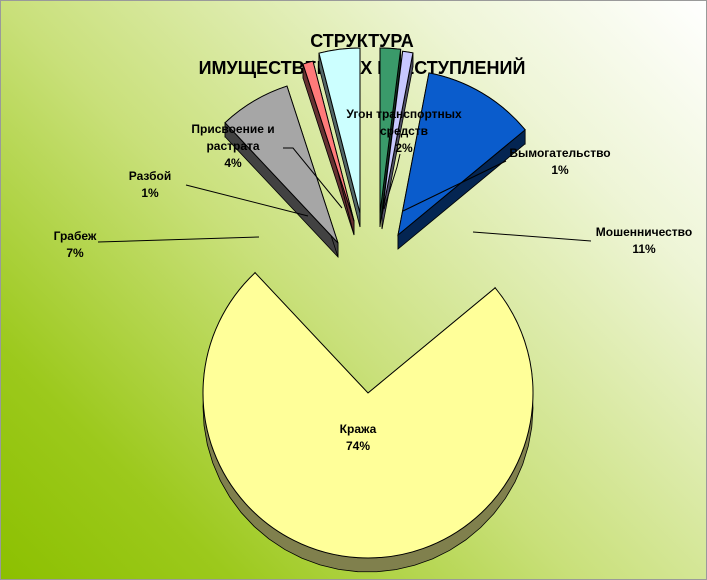 This screenshot has height=580, width=707. Describe the element at coordinates (178, 239) in the screenshot. I see `leader-line-grabezh` at that location.